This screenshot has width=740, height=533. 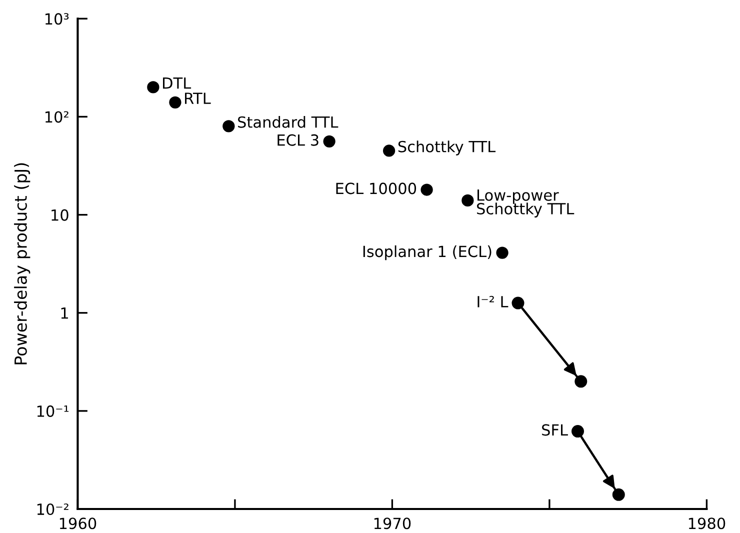 What do you see at coordinates (427, 252) in the screenshot?
I see `annotation: Isoplanar 1 (ECL)` at bounding box center [427, 252].